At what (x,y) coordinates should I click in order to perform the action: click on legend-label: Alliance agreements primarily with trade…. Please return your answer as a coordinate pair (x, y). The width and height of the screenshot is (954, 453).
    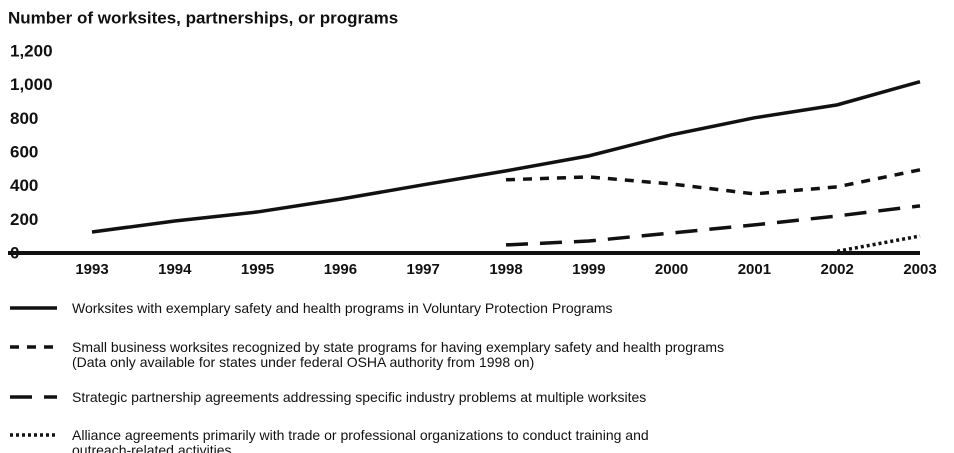
    Looking at the image, I should click on (360, 440).